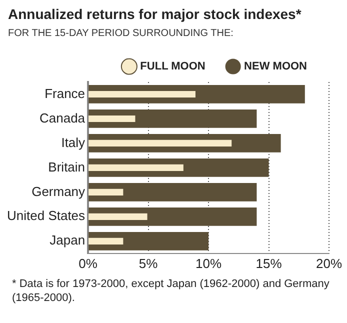 The height and width of the screenshot is (323, 347). I want to click on chart-subtitle: FOR THE 15-DAY PERIOD SURROUNDING THE:, so click(120, 33).